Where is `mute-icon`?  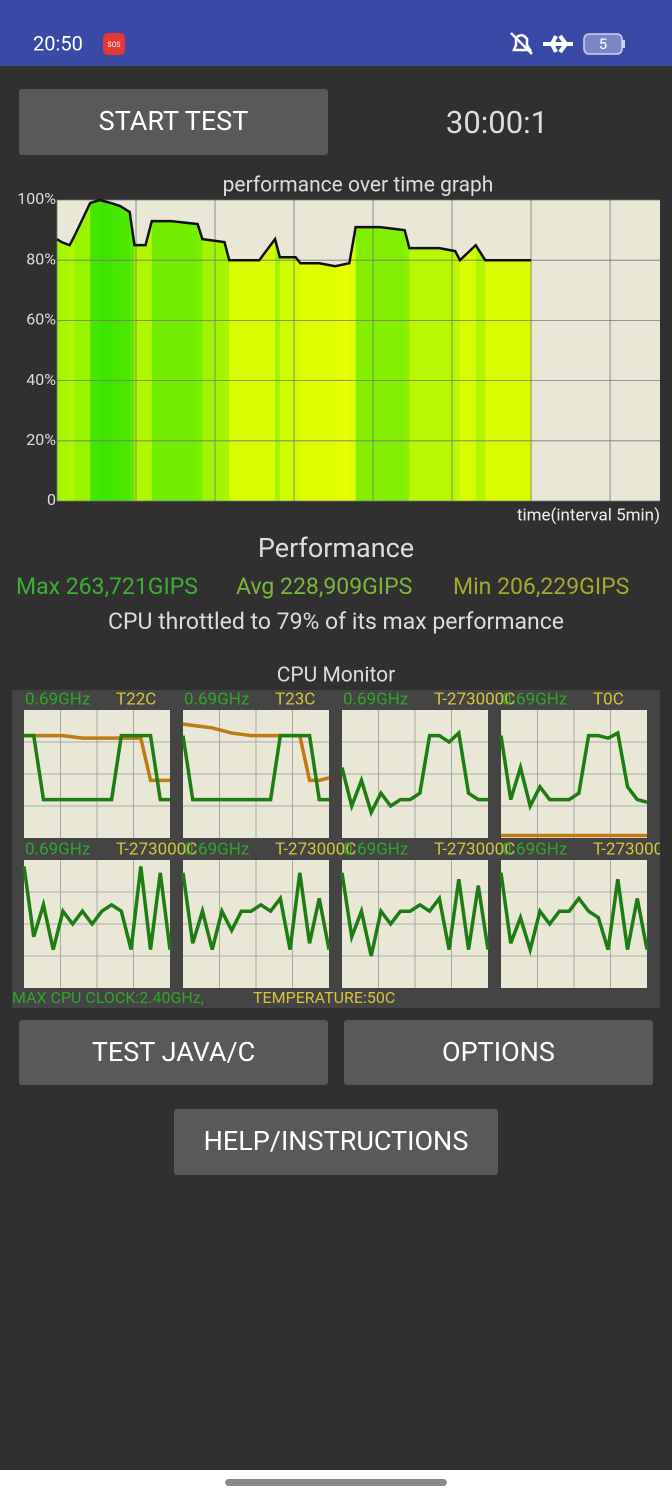 mute-icon is located at coordinates (521, 43).